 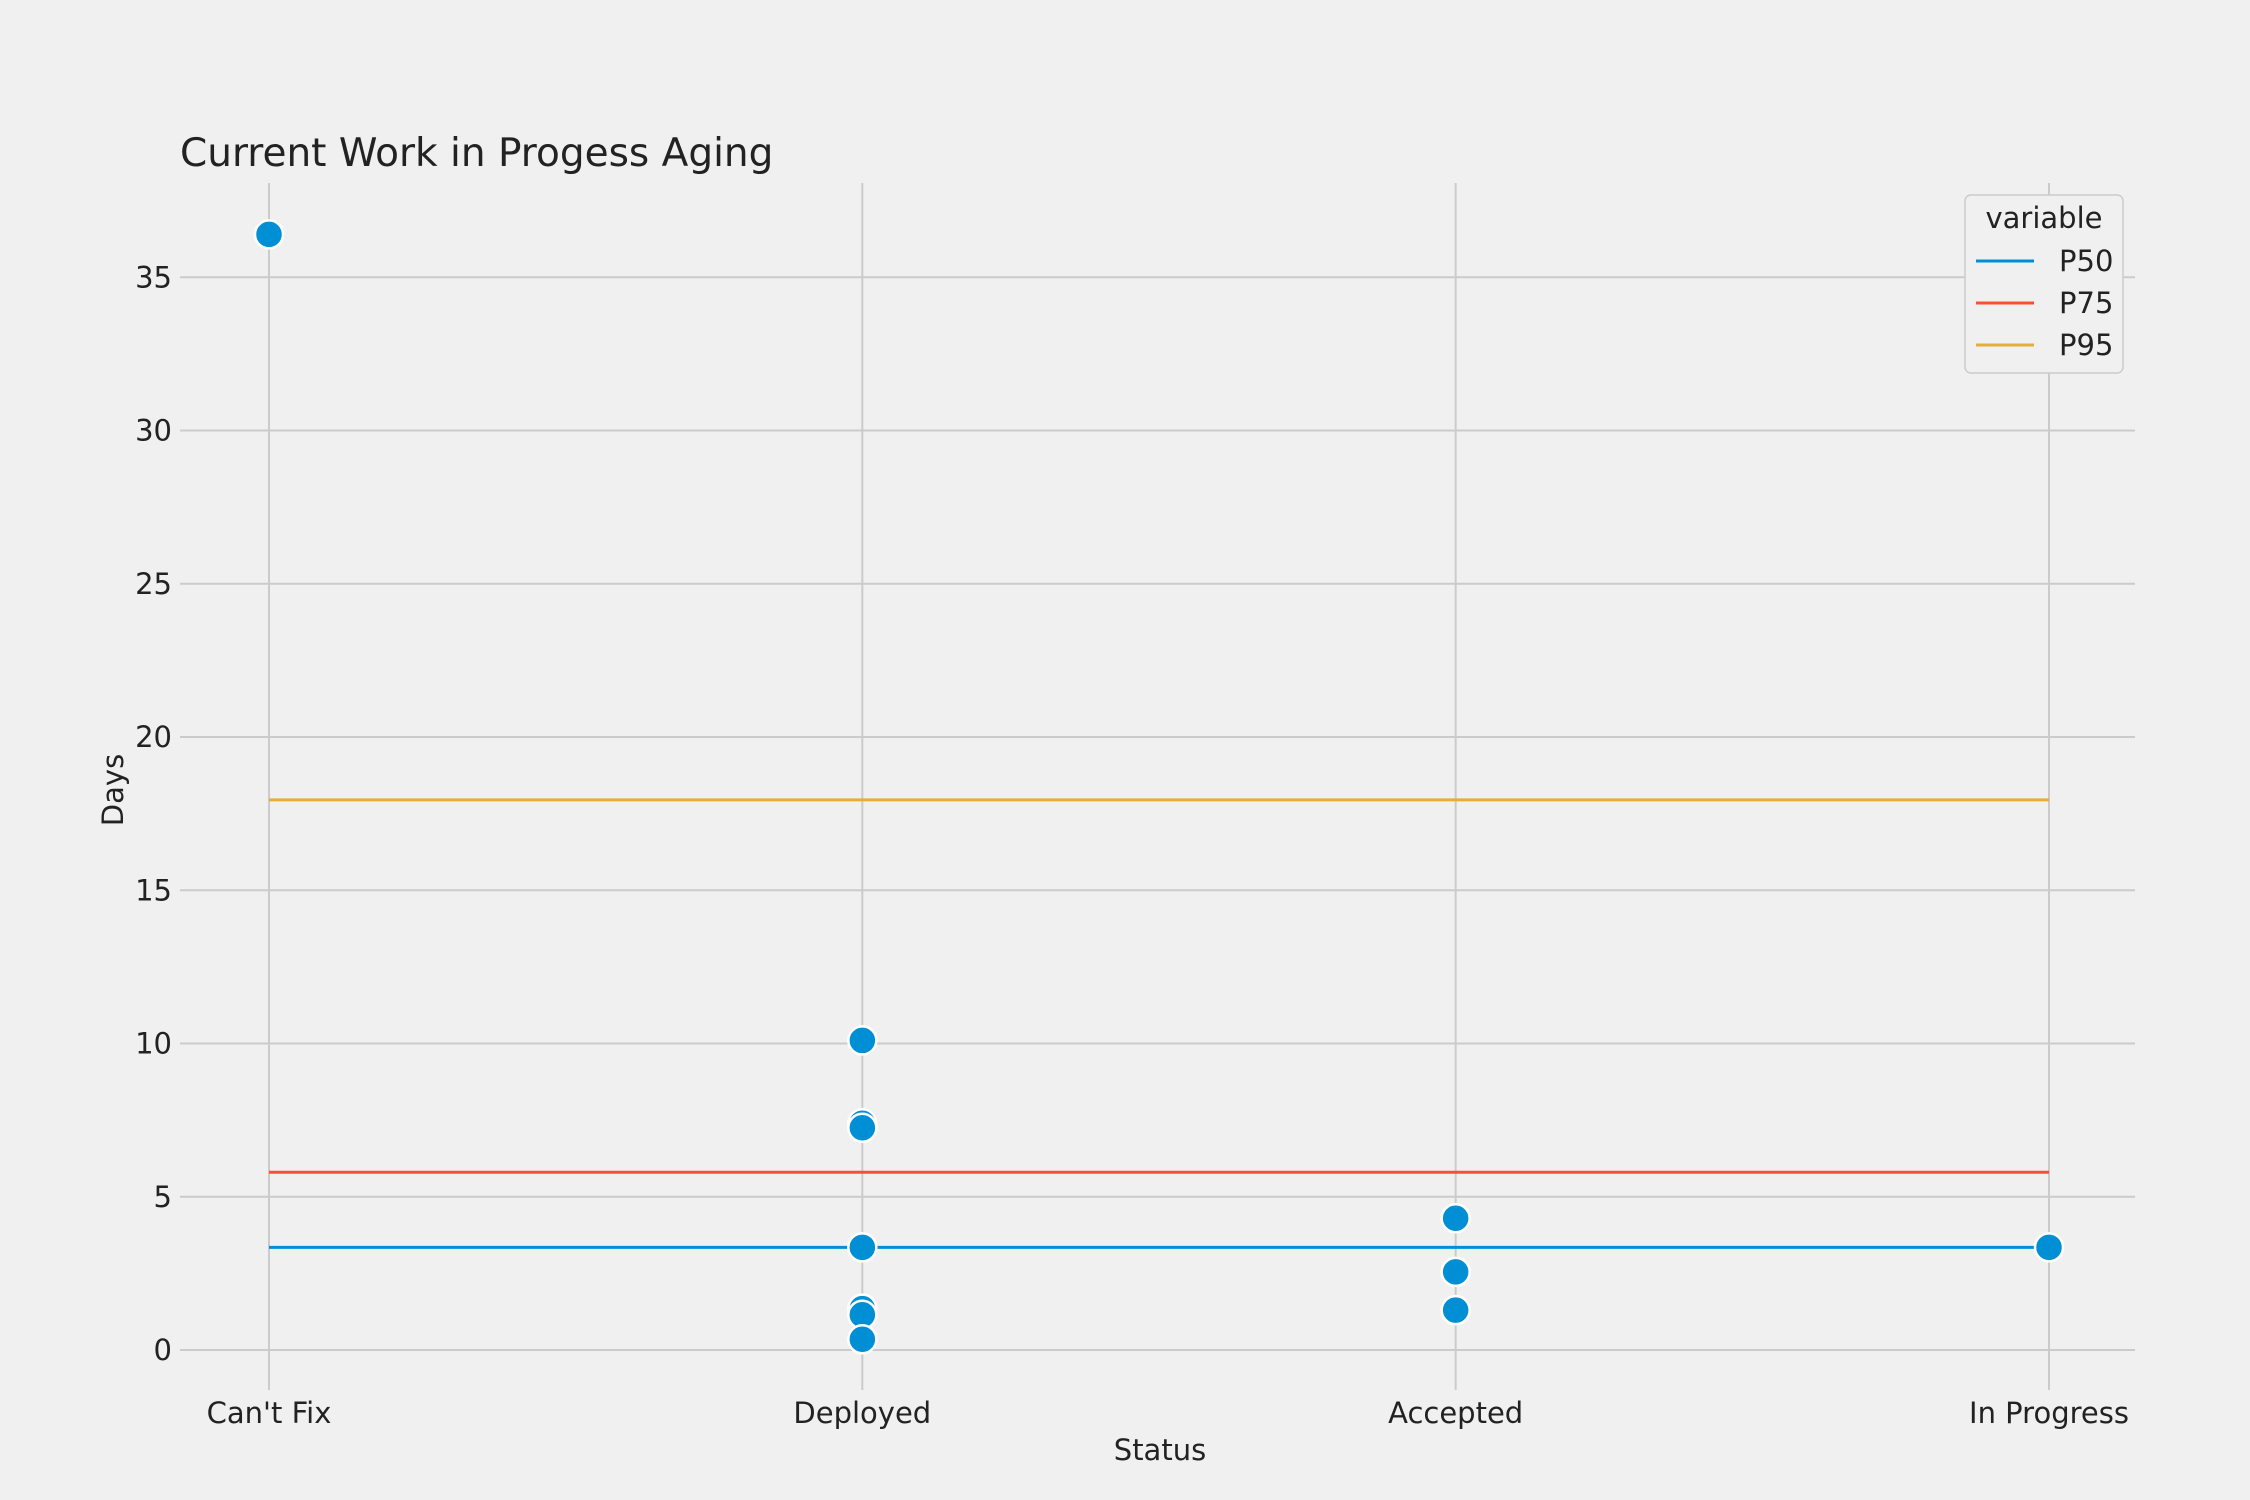 What do you see at coordinates (2086, 345) in the screenshot?
I see `legend-label-p95: P95` at bounding box center [2086, 345].